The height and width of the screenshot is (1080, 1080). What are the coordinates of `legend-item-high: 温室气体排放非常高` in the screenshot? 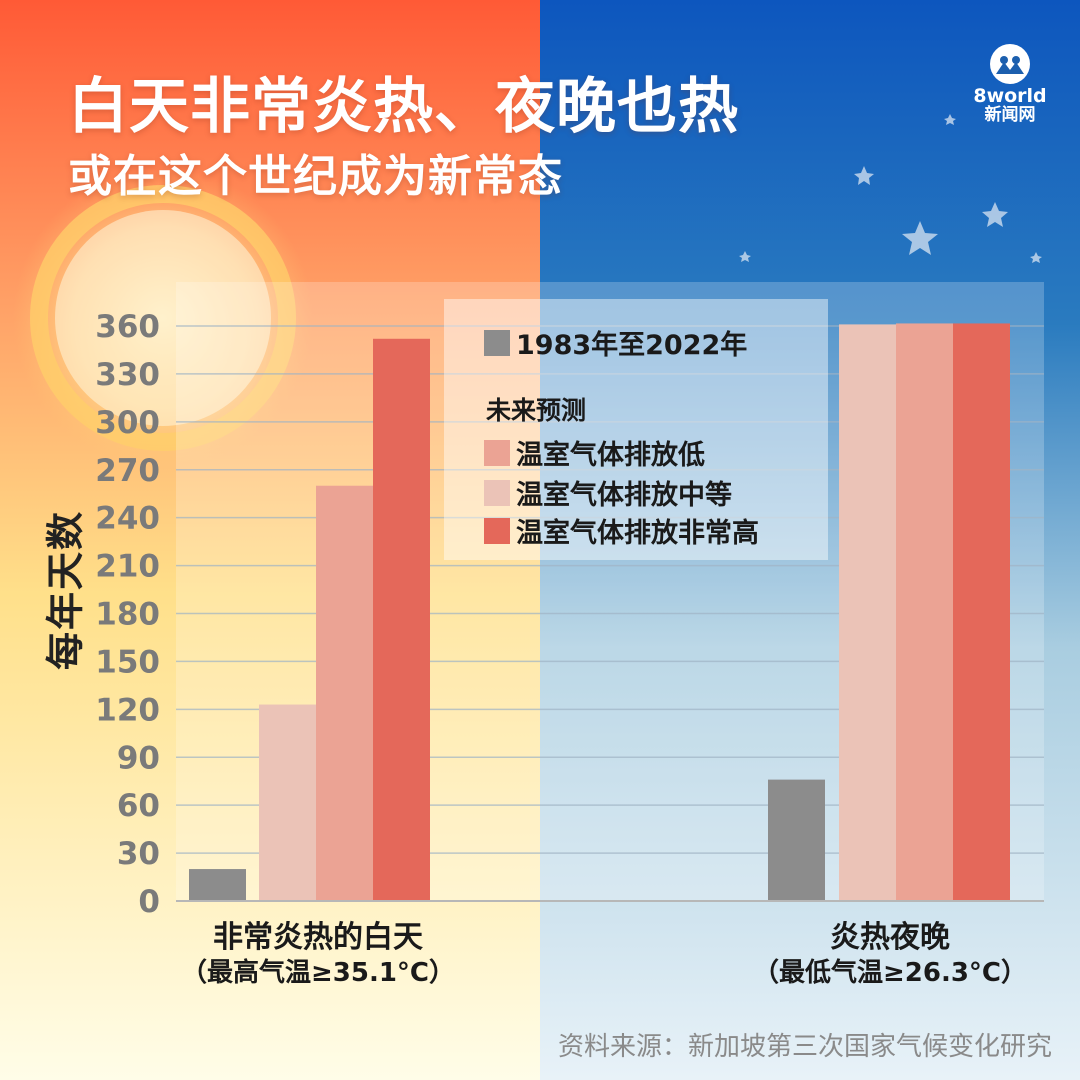 It's located at (621, 530).